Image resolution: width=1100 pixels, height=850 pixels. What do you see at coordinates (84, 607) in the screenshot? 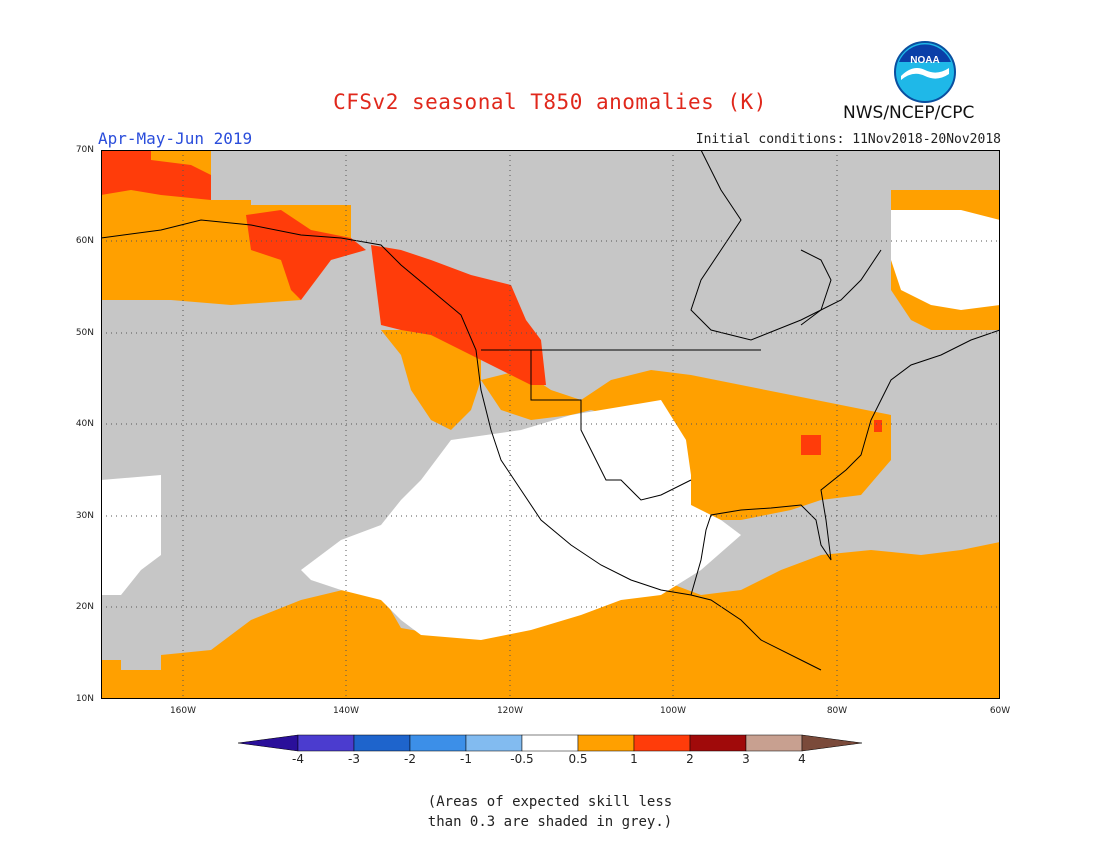
I see `lat-label: 20N` at bounding box center [84, 607].